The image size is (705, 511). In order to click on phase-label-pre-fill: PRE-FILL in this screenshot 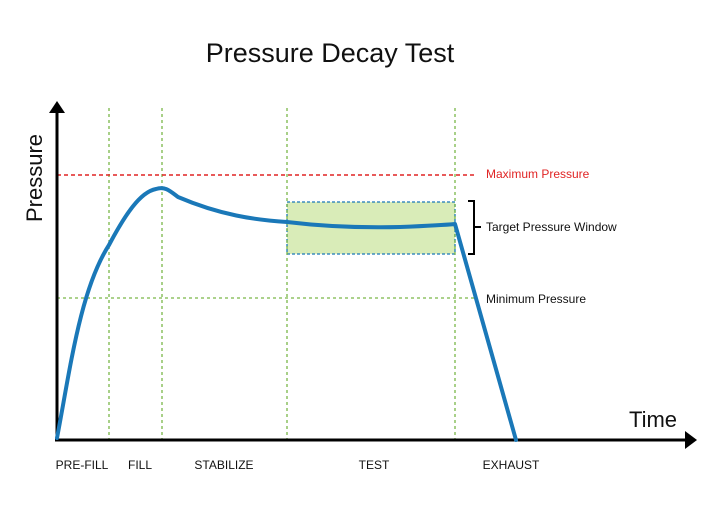, I will do `click(82, 465)`.